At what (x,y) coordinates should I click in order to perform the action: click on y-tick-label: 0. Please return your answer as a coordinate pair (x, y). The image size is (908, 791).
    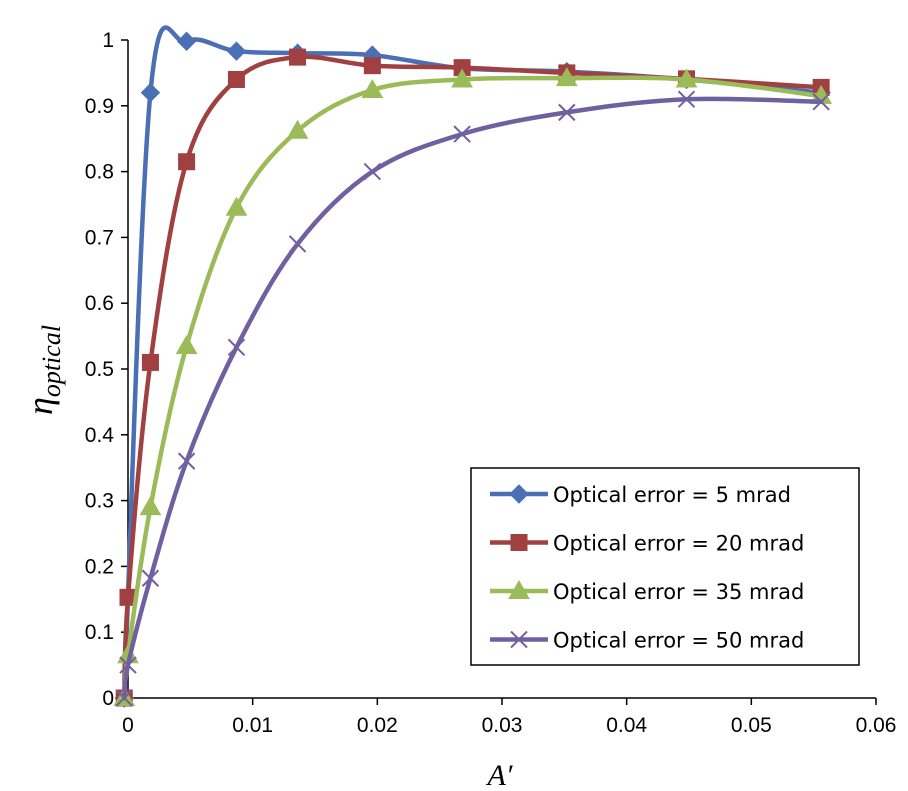
    Looking at the image, I should click on (108, 698).